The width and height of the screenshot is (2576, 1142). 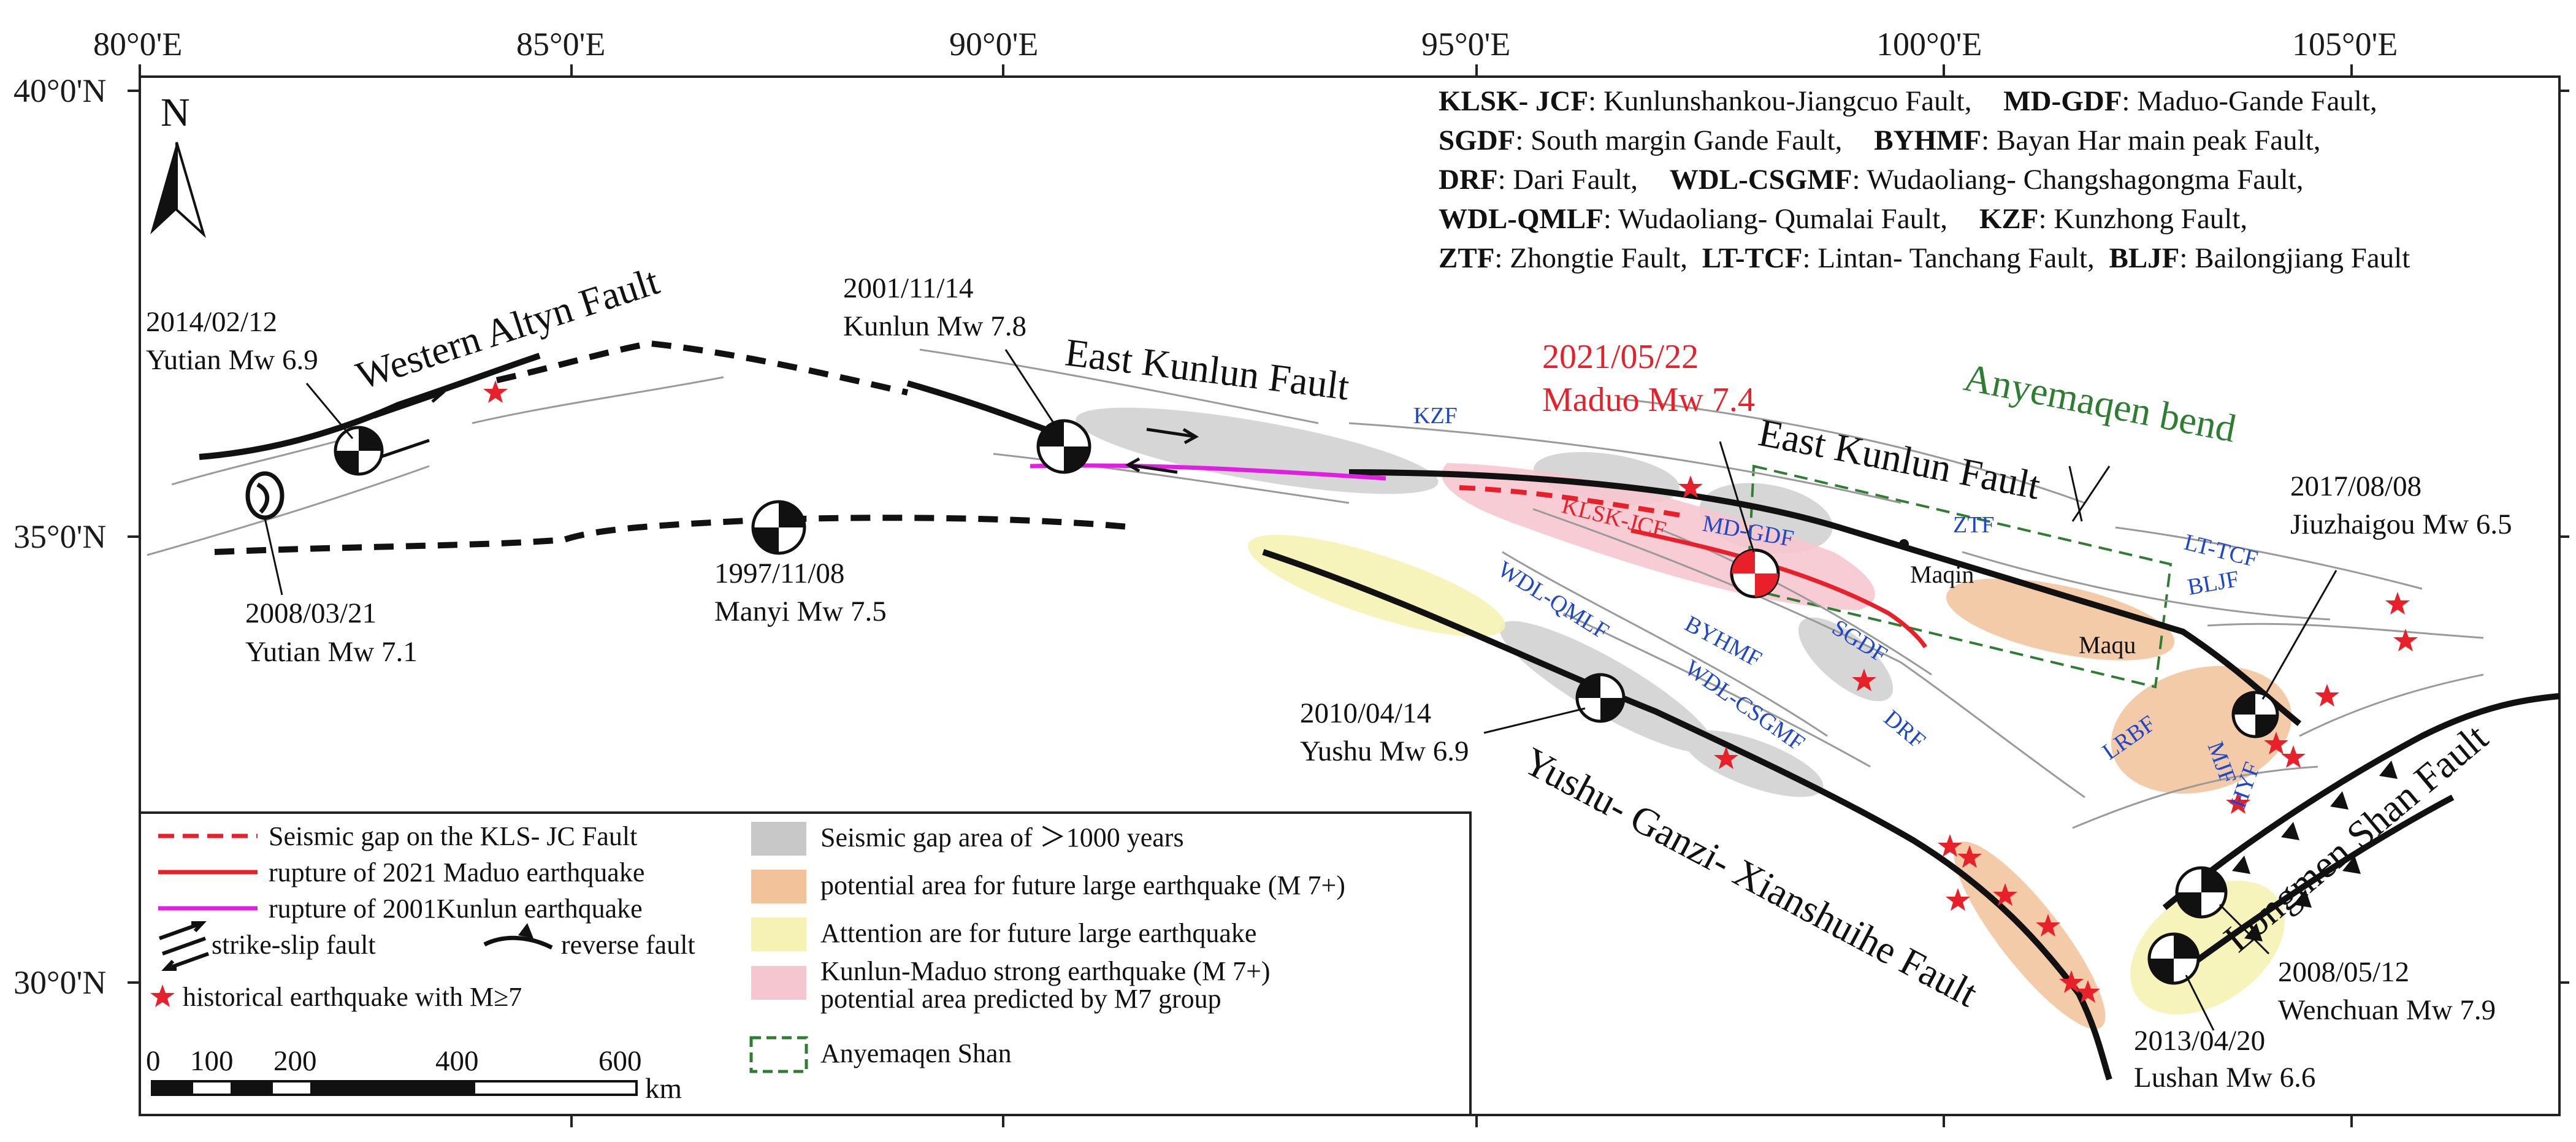 I want to click on legend-star-icon, so click(x=162, y=995).